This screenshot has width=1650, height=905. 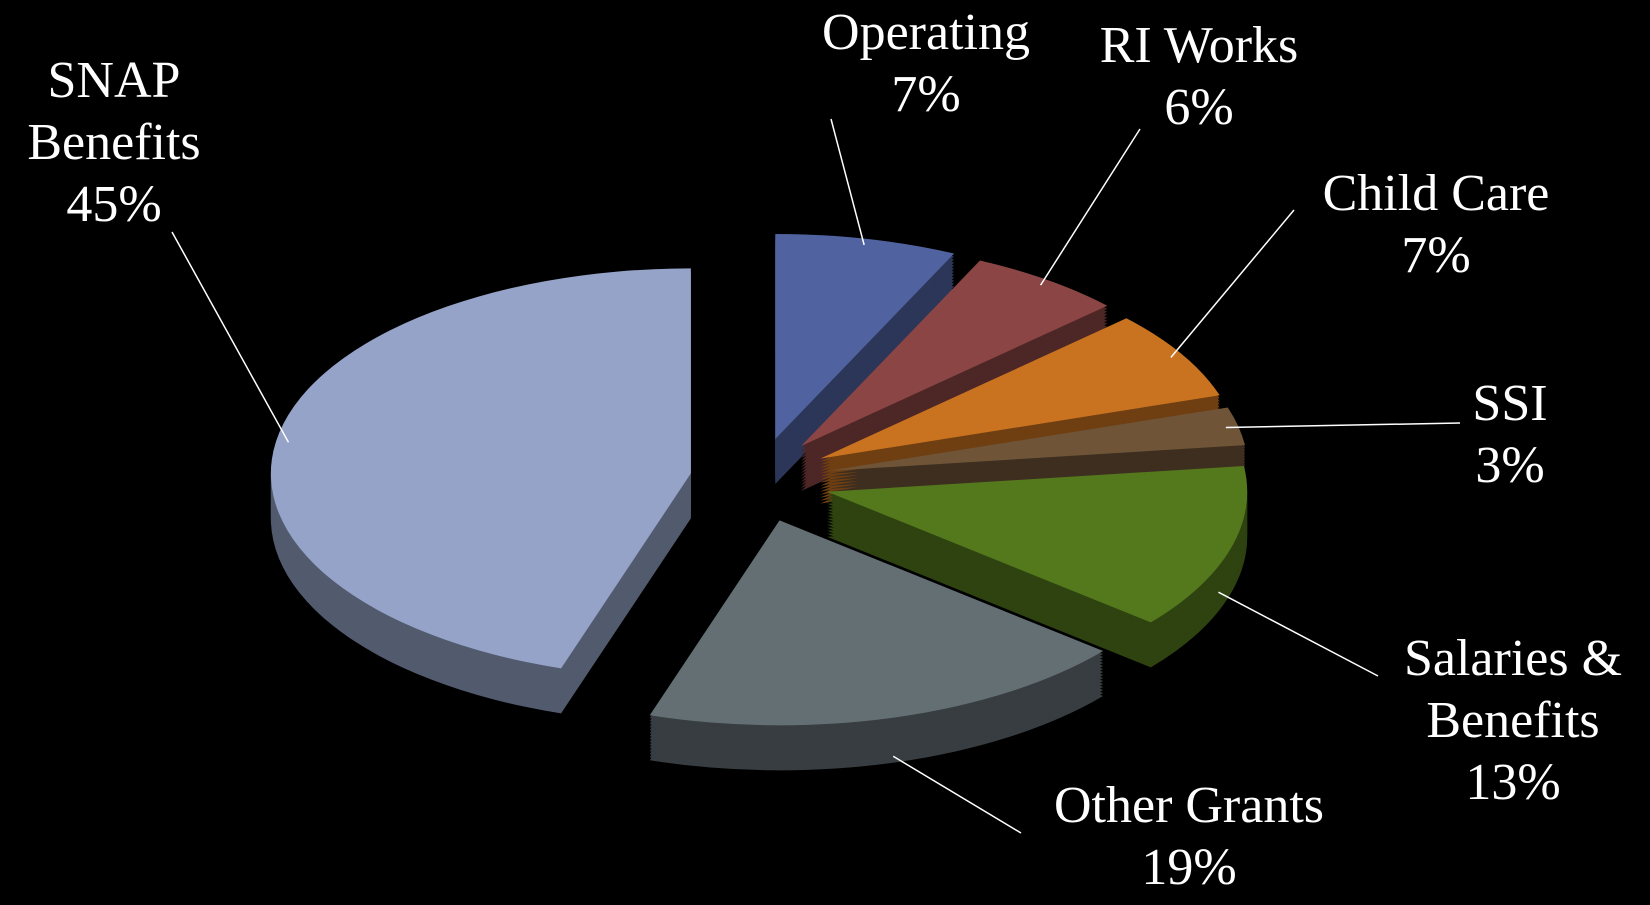 What do you see at coordinates (1199, 107) in the screenshot?
I see `value-label: 6%` at bounding box center [1199, 107].